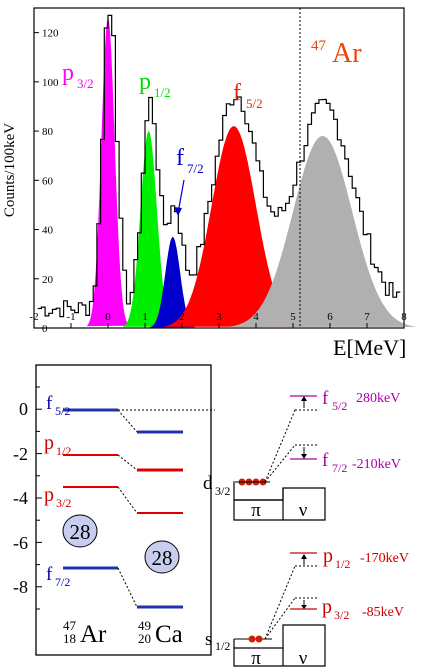 This screenshot has height=670, width=436. What do you see at coordinates (20, 543) in the screenshot?
I see `level-tick-m6: -6` at bounding box center [20, 543].